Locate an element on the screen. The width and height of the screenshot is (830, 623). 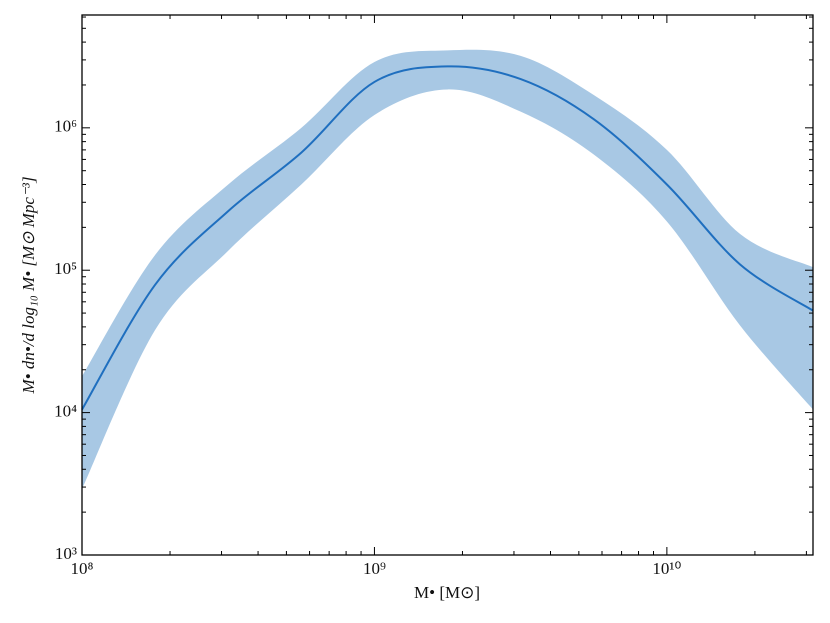
x-tick-label: 10⁹ is located at coordinates (374, 568).